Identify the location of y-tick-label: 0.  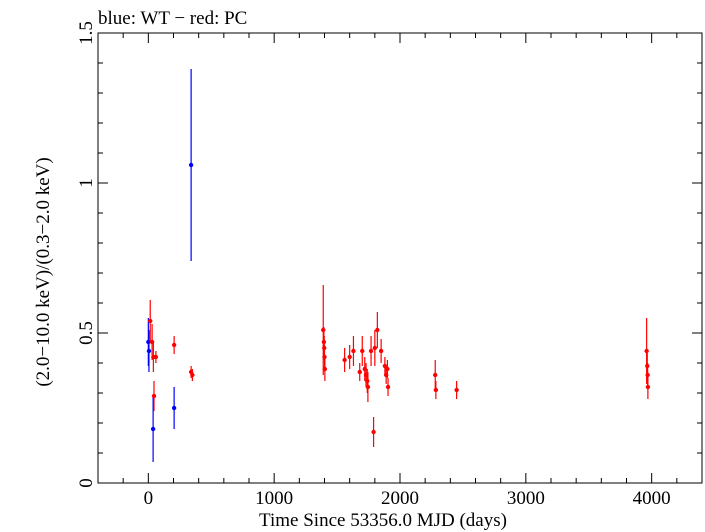
(86, 483).